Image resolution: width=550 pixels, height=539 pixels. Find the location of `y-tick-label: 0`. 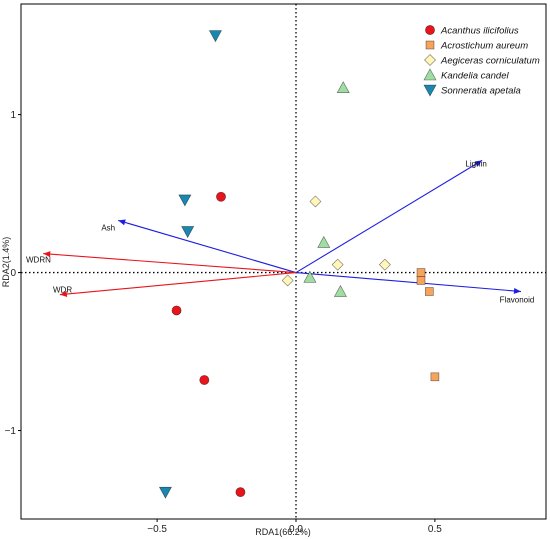

y-tick-label: 0 is located at coordinates (13, 273).